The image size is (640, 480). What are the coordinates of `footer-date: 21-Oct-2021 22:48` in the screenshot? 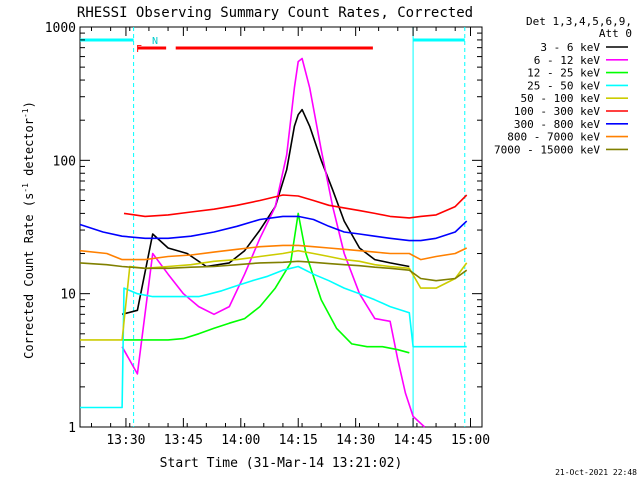 It's located at (596, 472).